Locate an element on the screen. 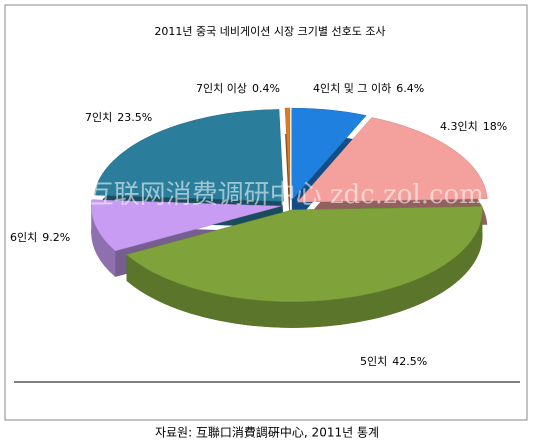  data-label: 5인치 42.5% is located at coordinates (393, 361).